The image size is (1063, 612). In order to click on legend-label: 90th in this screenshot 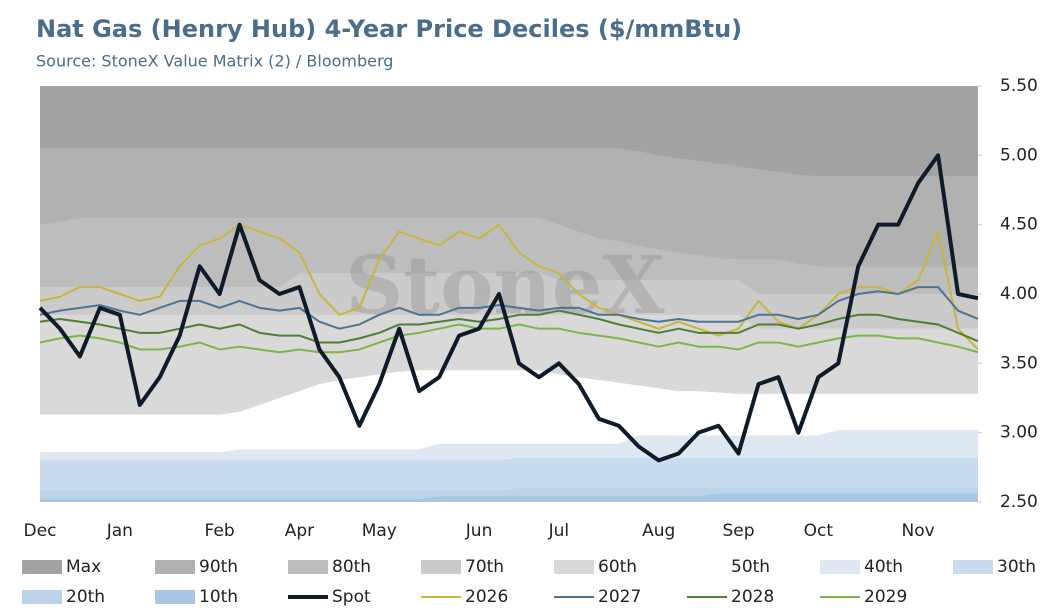, I will do `click(218, 567)`.